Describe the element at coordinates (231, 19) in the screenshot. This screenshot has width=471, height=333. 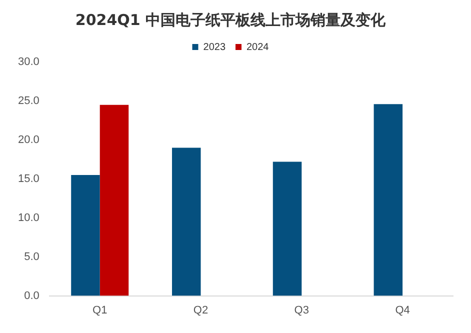
I see `chart-title: 2024Q1 中国电子纸平板线上市场销量及变化` at that location.